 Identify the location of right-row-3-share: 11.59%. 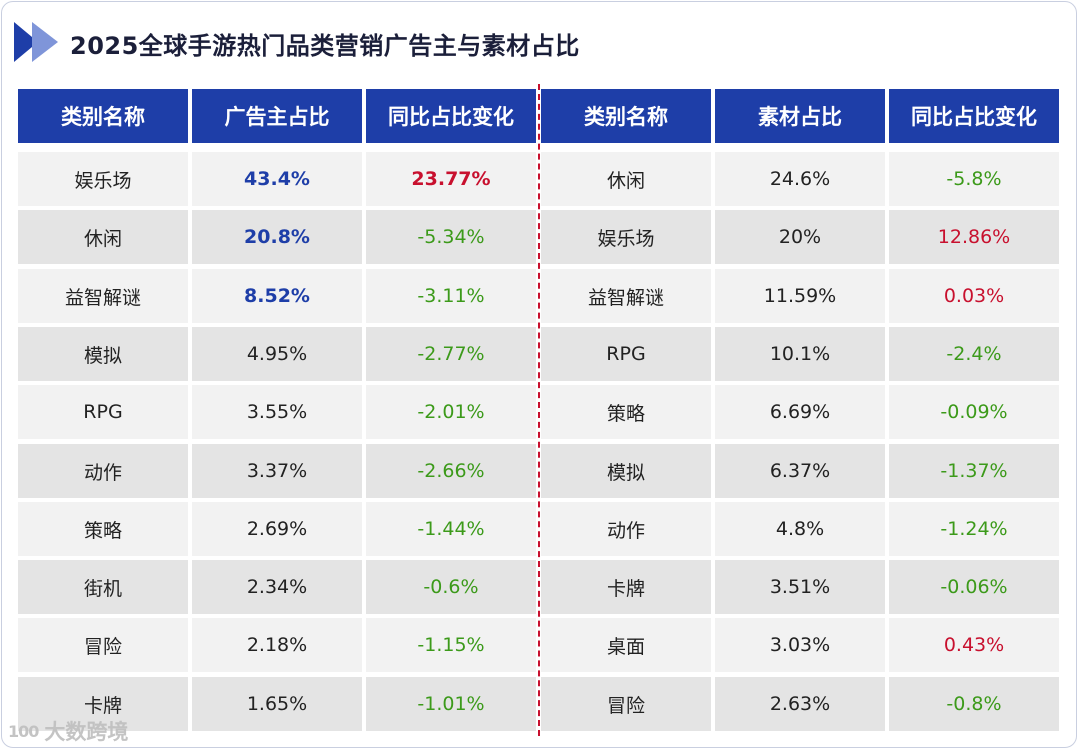
(800, 296).